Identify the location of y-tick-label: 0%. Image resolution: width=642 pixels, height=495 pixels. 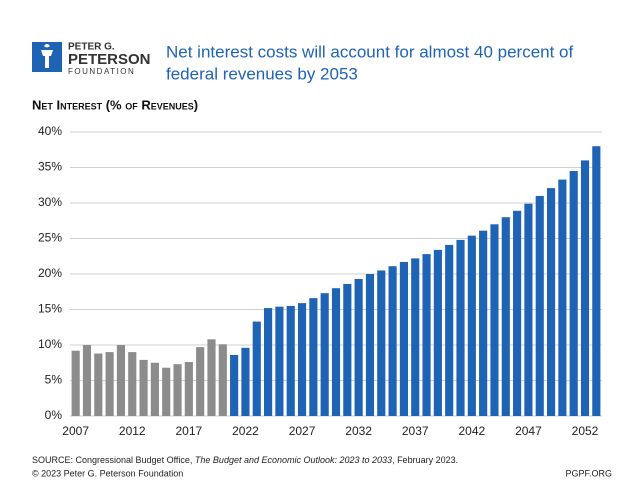
(54, 415).